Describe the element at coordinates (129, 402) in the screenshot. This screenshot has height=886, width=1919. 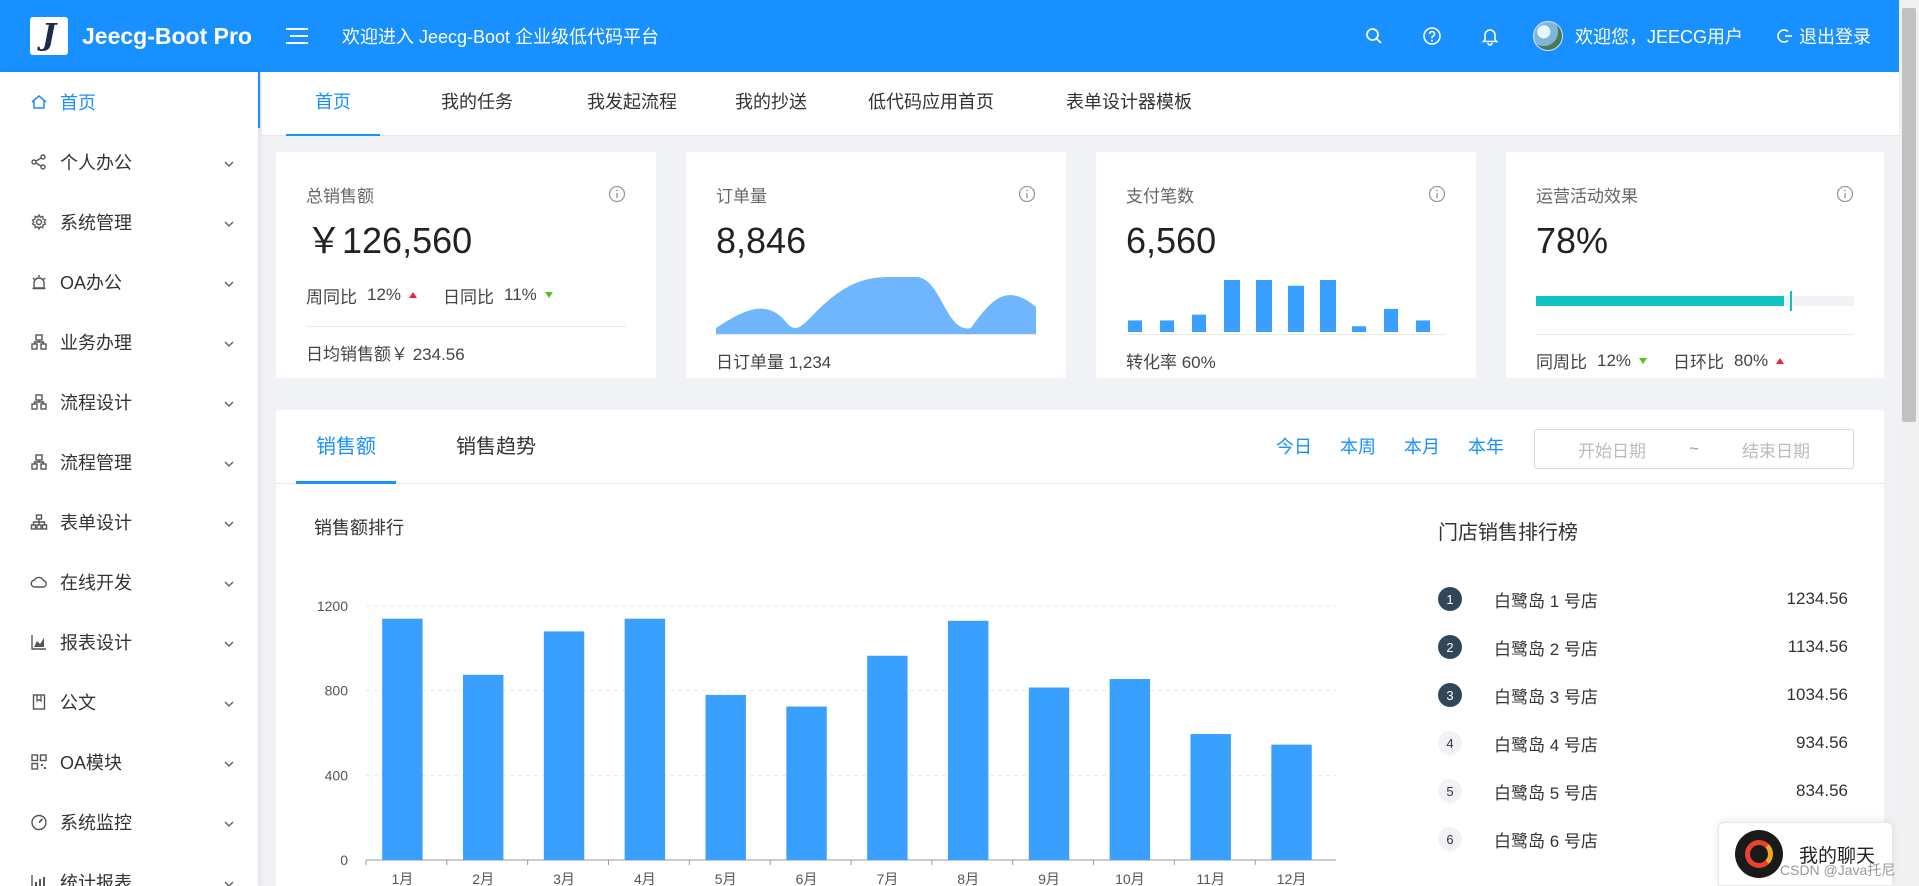
I see `sidebar-item: 流程设计` at that location.